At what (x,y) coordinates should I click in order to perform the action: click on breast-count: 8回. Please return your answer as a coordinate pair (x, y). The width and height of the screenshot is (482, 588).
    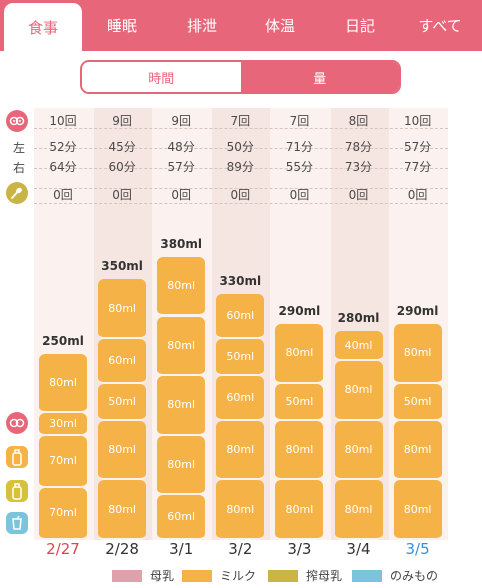
    Looking at the image, I should click on (358, 121).